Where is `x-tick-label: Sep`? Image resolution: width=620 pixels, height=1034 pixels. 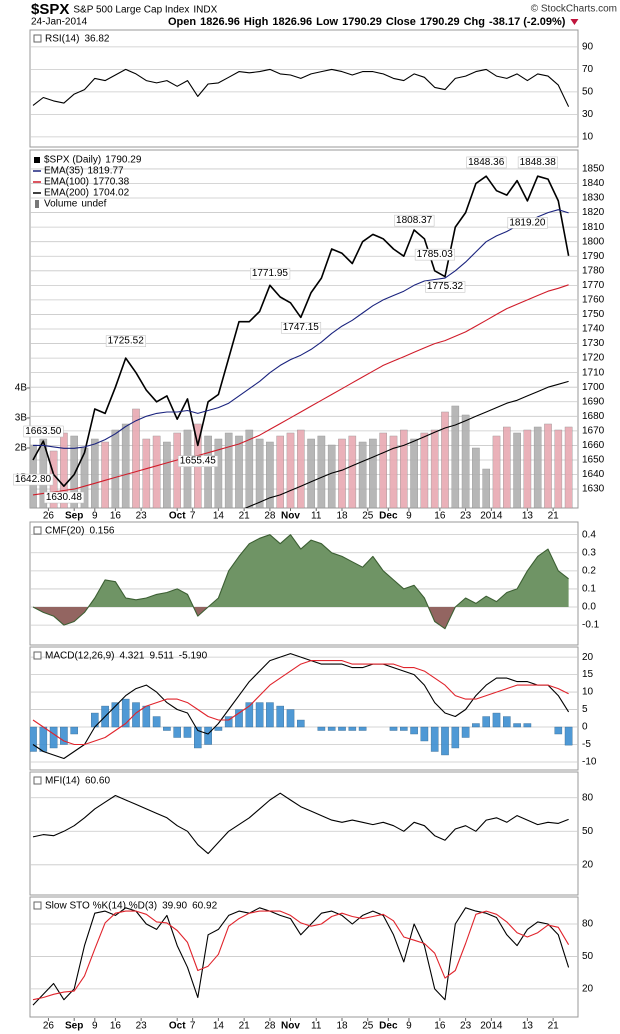 x-tick-label: Sep is located at coordinates (74, 516).